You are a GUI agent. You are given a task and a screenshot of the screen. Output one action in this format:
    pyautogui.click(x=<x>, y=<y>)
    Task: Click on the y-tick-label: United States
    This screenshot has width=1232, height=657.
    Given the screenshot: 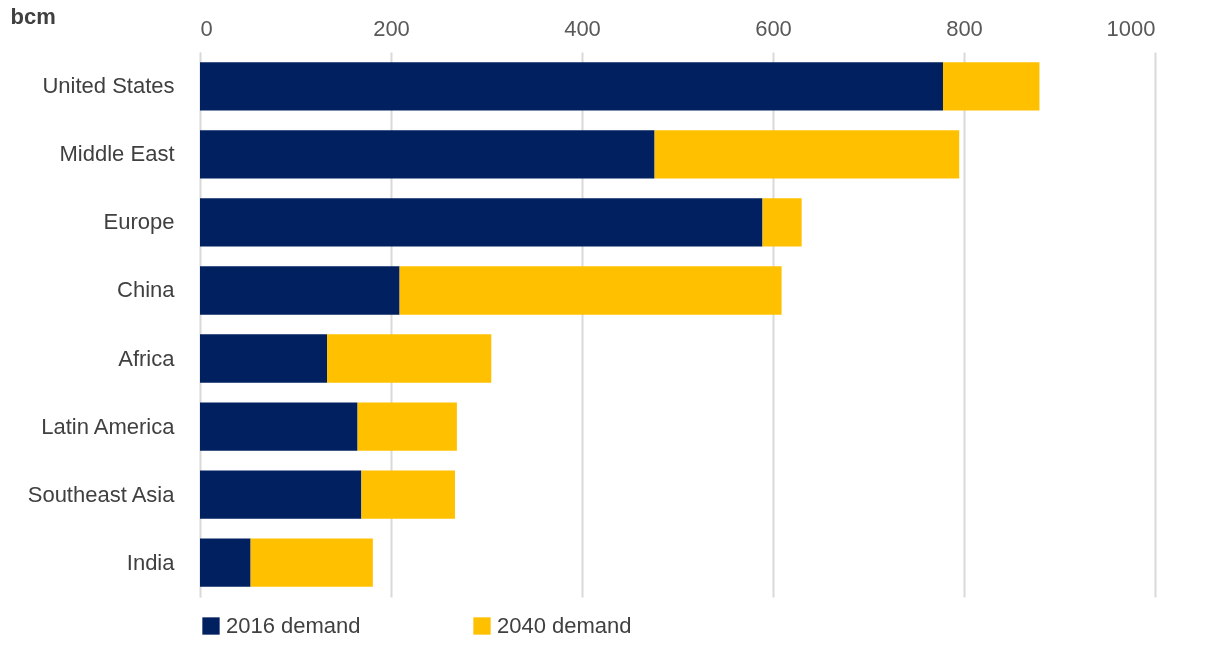 What is the action you would take?
    pyautogui.click(x=108, y=86)
    